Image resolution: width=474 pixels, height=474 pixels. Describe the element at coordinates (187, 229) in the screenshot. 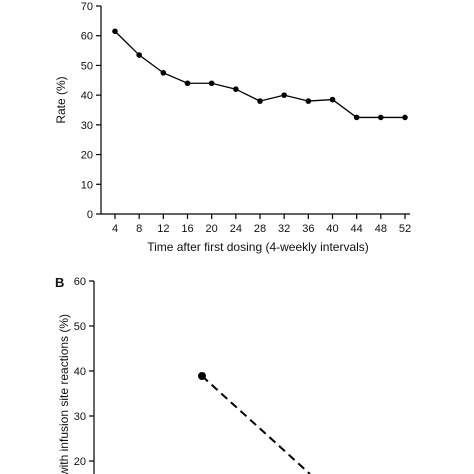

I see `panel-a-x-tick-label: 16` at that location.